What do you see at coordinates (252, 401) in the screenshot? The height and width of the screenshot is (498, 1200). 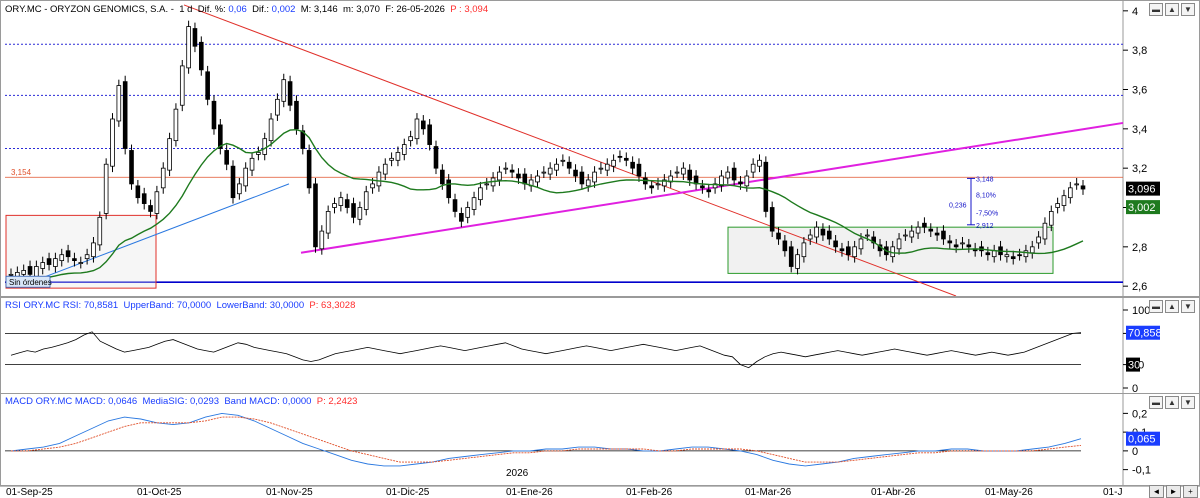 I see `macd-band-label: Band MACD:` at bounding box center [252, 401].